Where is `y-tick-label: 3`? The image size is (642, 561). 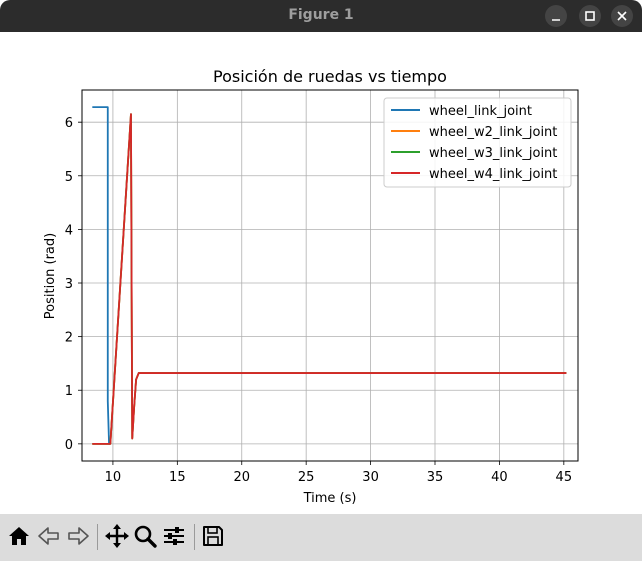 y-tick-label: 3 is located at coordinates (69, 284).